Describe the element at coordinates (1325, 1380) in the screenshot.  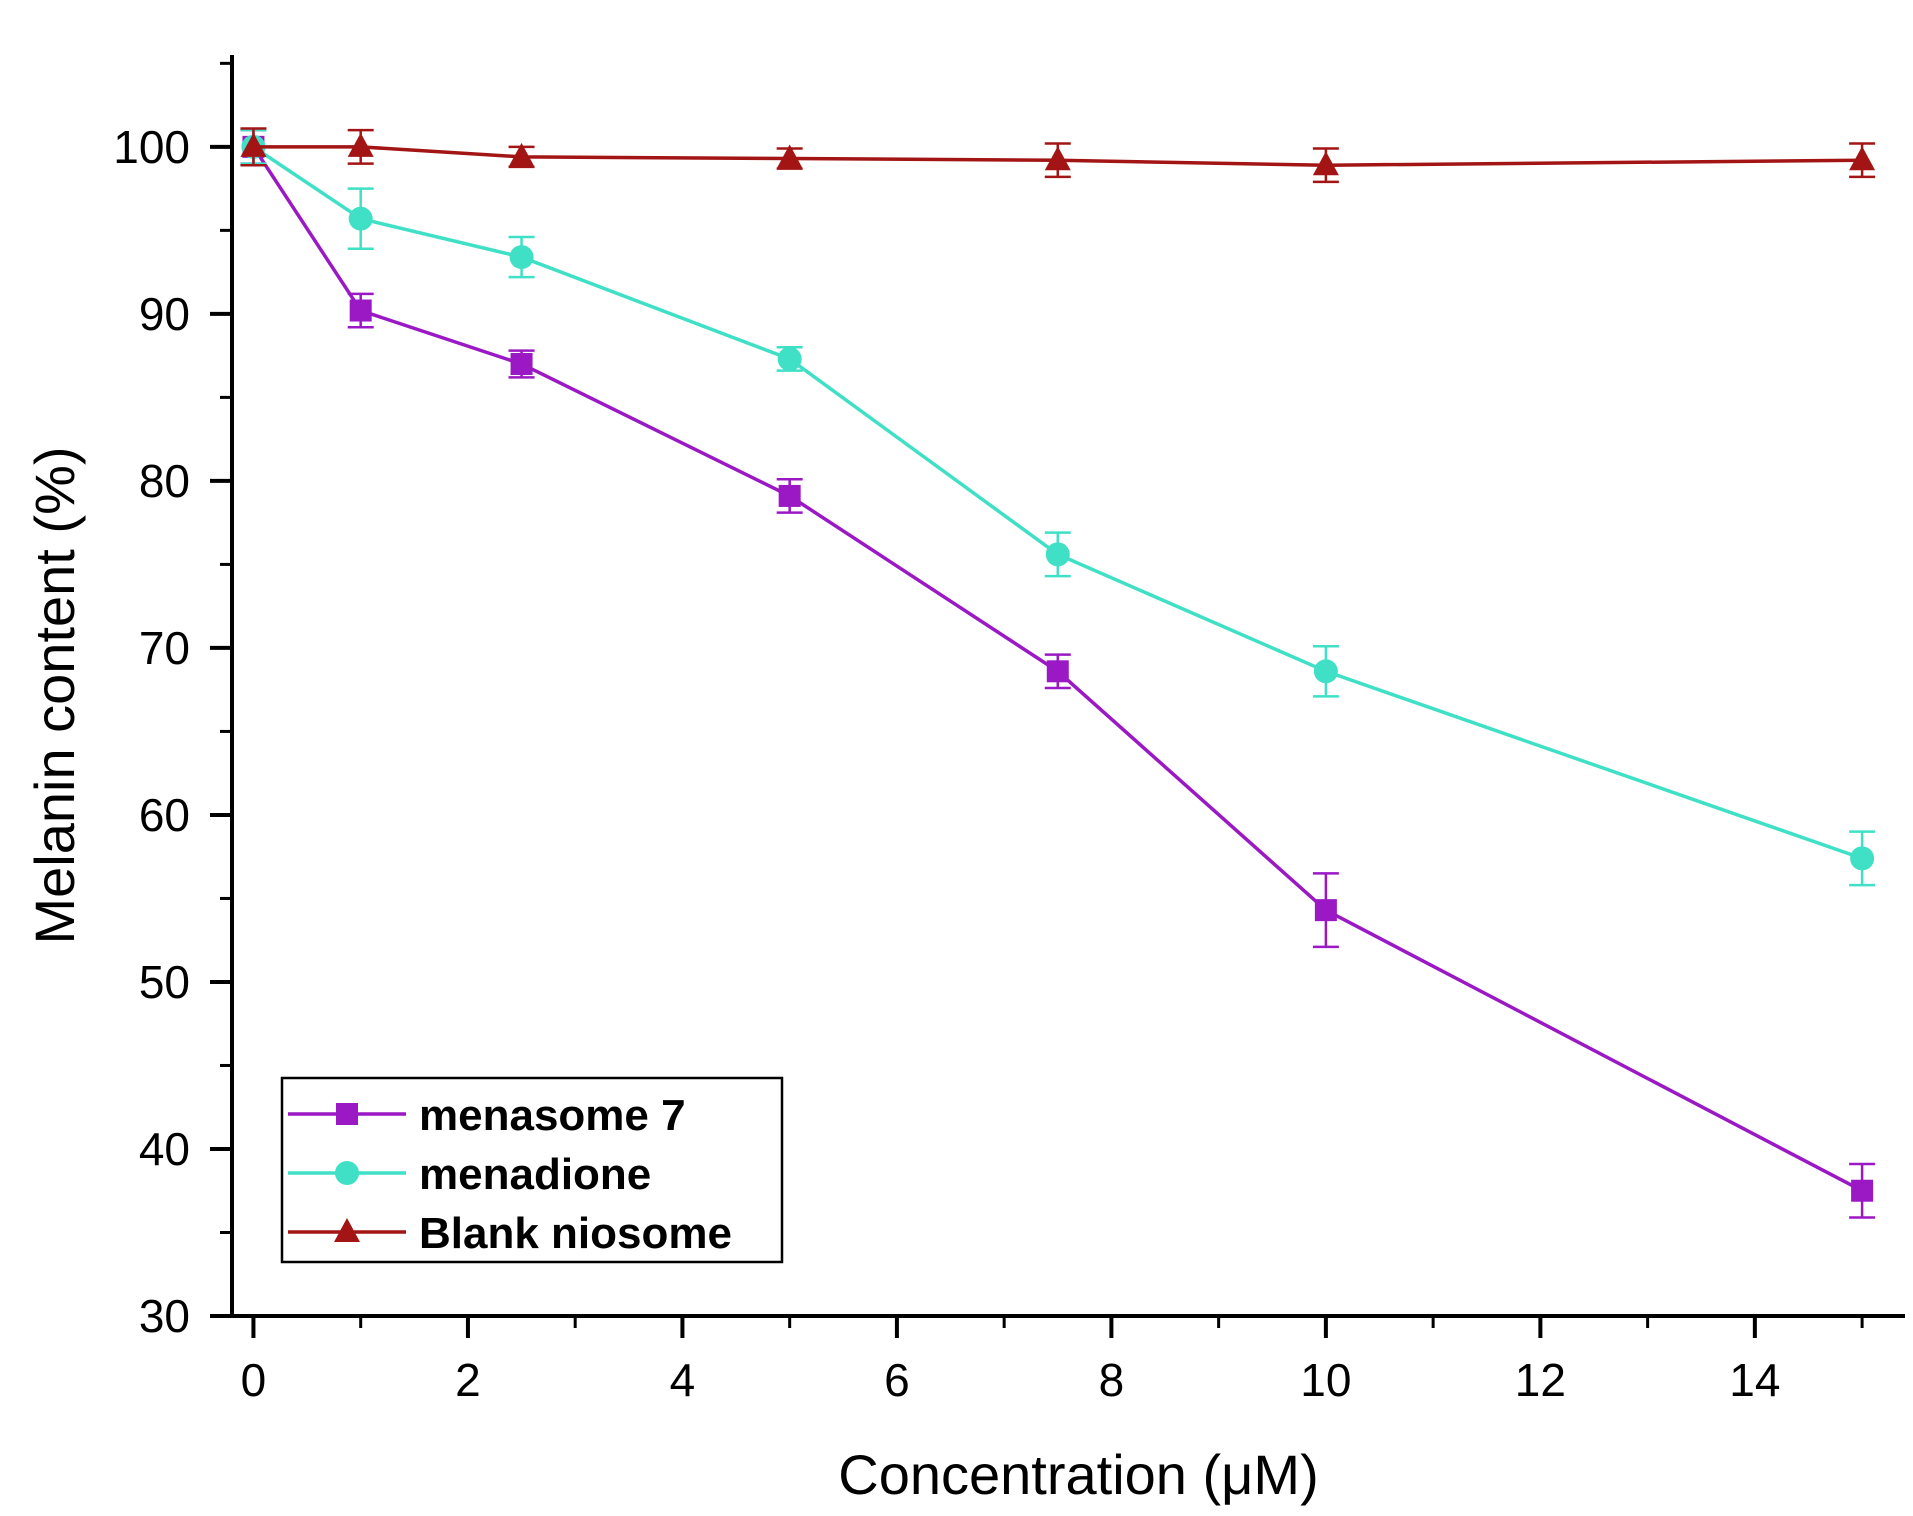
I see `x-tick-label: 10` at that location.